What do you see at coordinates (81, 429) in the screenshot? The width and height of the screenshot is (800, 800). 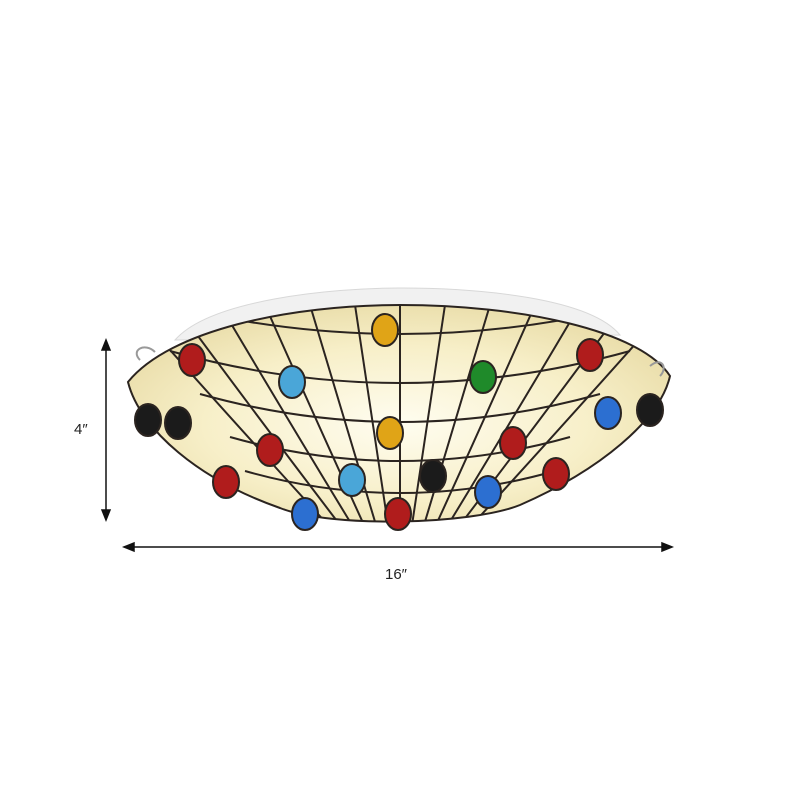 I see `height-label: 4″` at bounding box center [81, 429].